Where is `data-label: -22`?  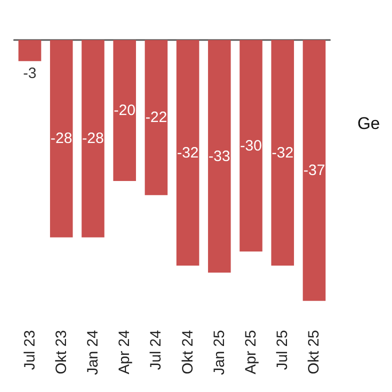
data-label: -22 is located at coordinates (156, 117).